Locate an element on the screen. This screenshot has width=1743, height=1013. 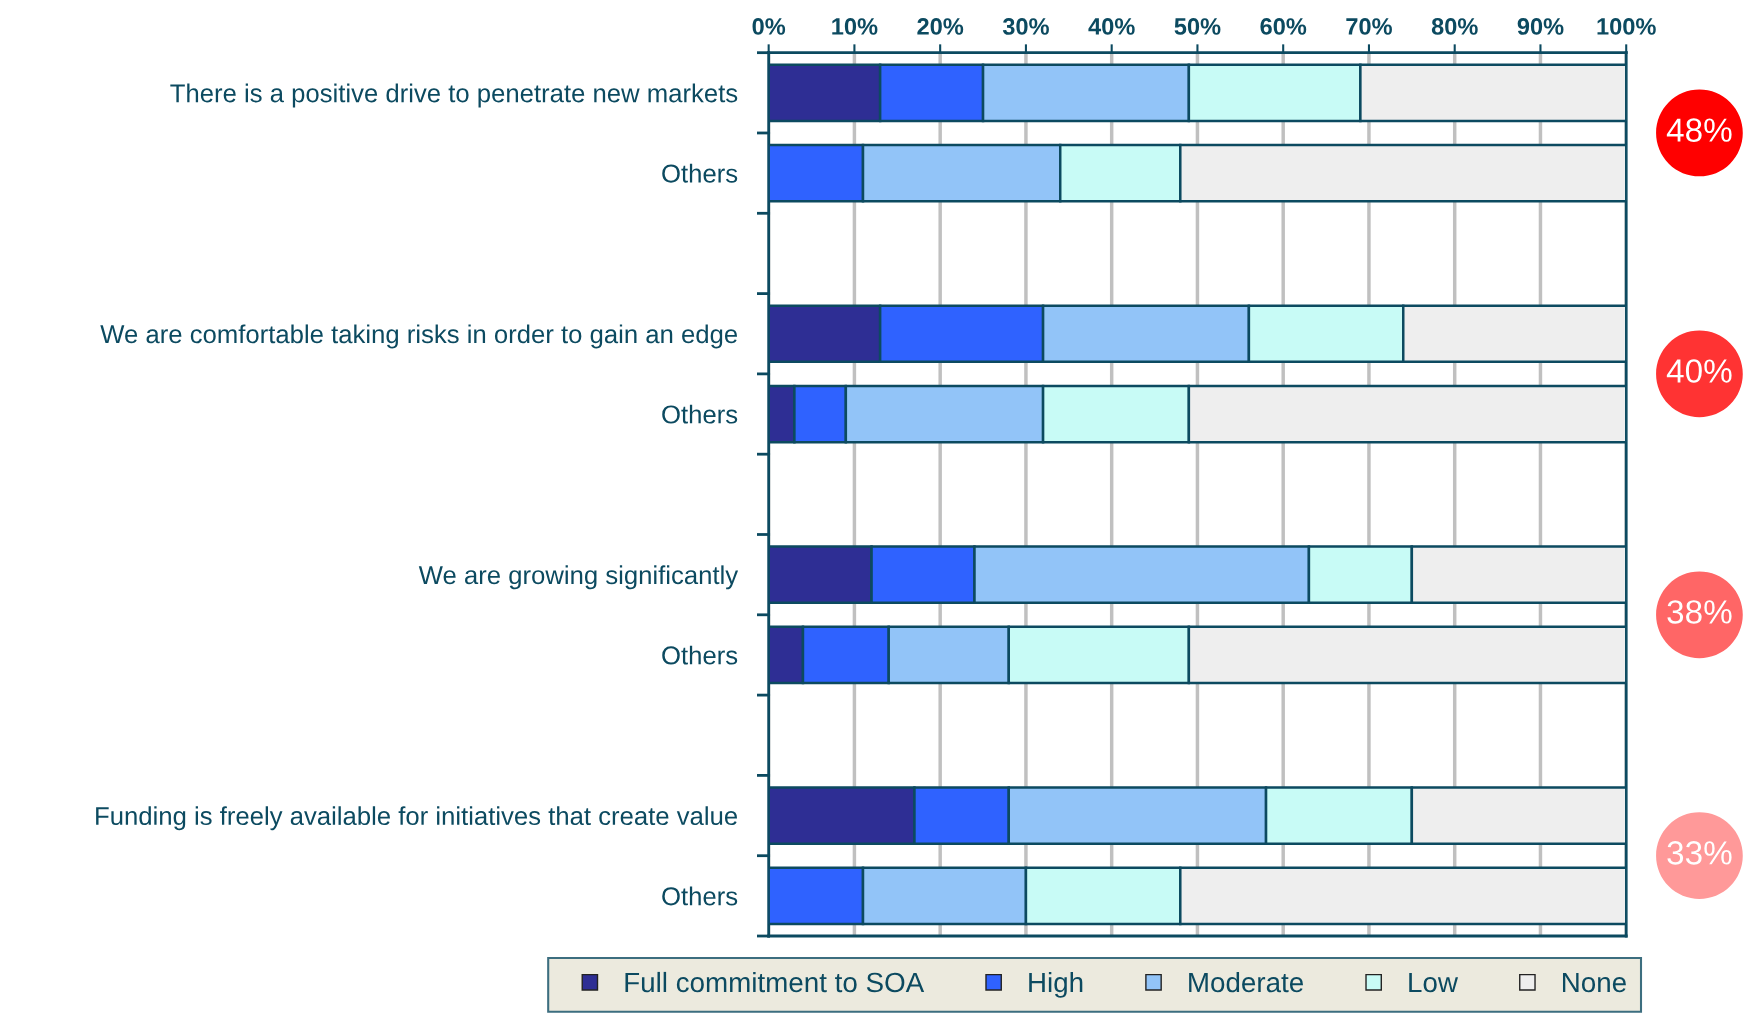
x-tick-label: 70% is located at coordinates (1369, 26).